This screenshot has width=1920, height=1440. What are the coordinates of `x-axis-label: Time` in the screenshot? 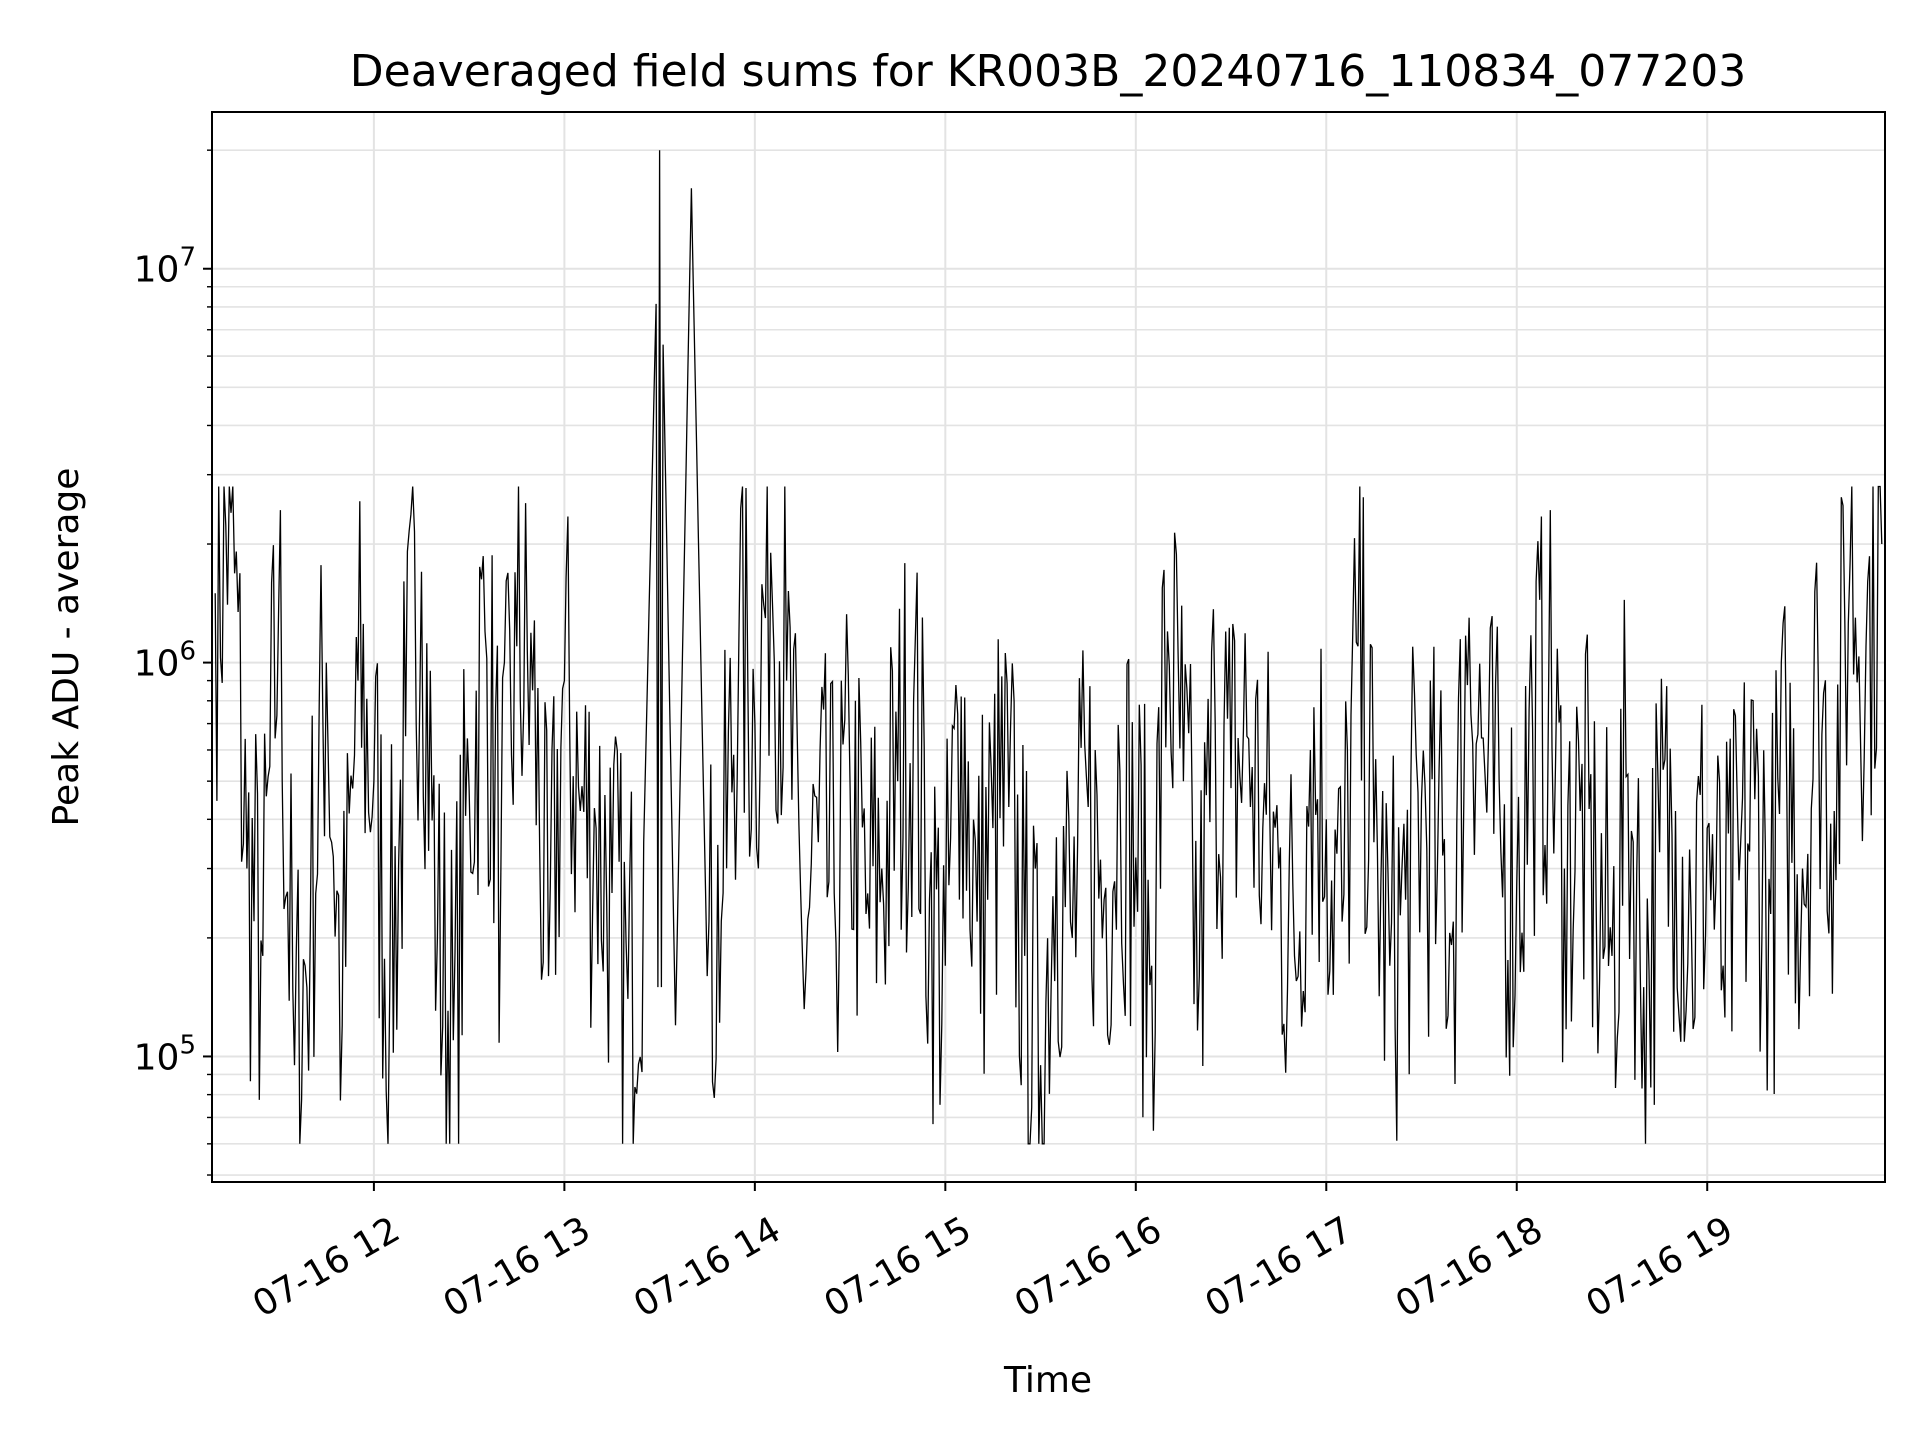 It's located at (1047, 1380).